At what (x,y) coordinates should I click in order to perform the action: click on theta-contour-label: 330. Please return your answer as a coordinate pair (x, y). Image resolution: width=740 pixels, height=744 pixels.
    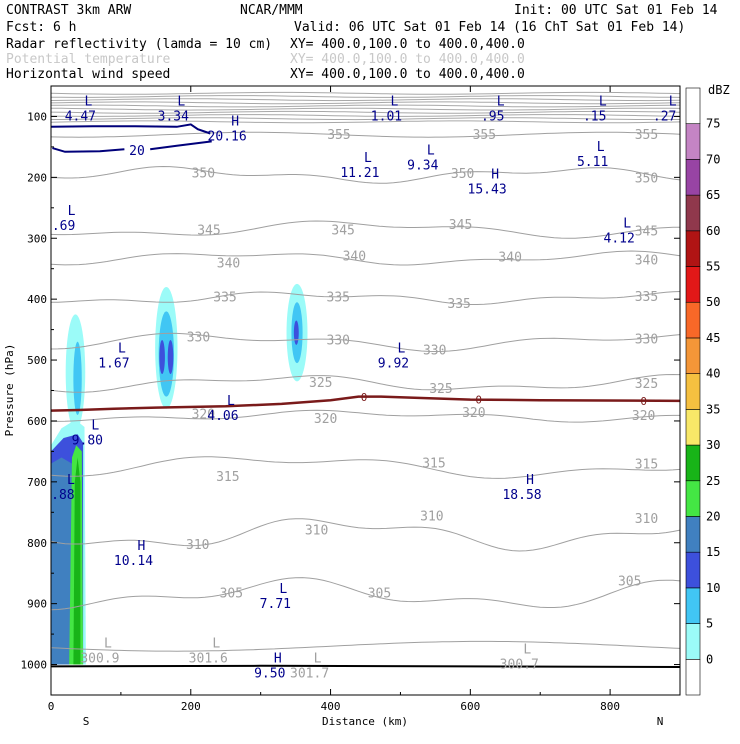
    Looking at the image, I should click on (198, 337).